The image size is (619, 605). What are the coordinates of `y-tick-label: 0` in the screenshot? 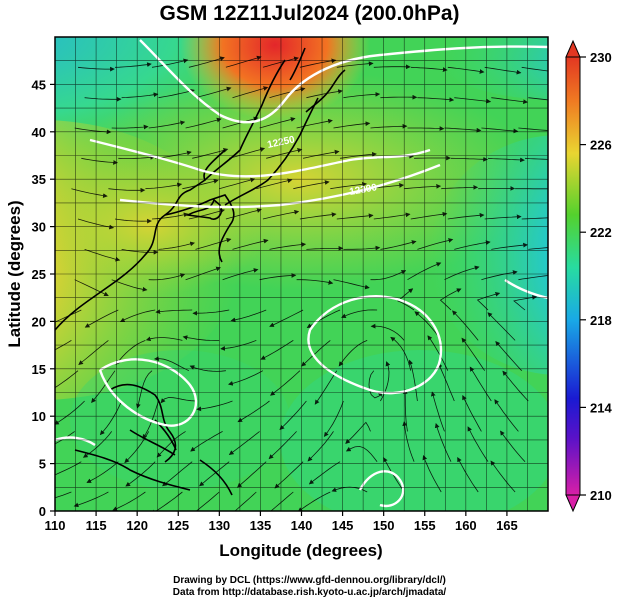 It's located at (42, 511).